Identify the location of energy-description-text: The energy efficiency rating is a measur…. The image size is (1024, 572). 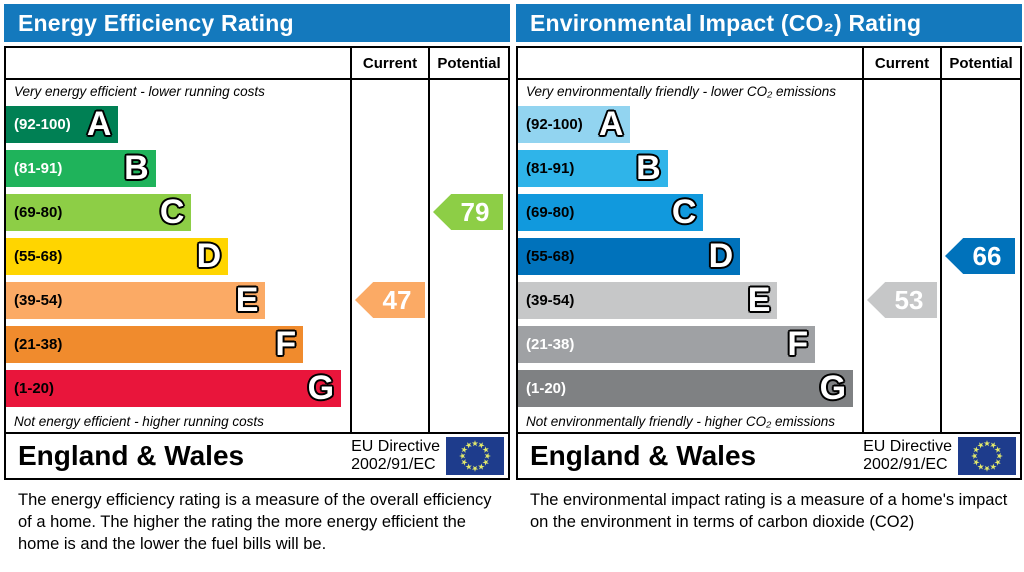
(255, 522).